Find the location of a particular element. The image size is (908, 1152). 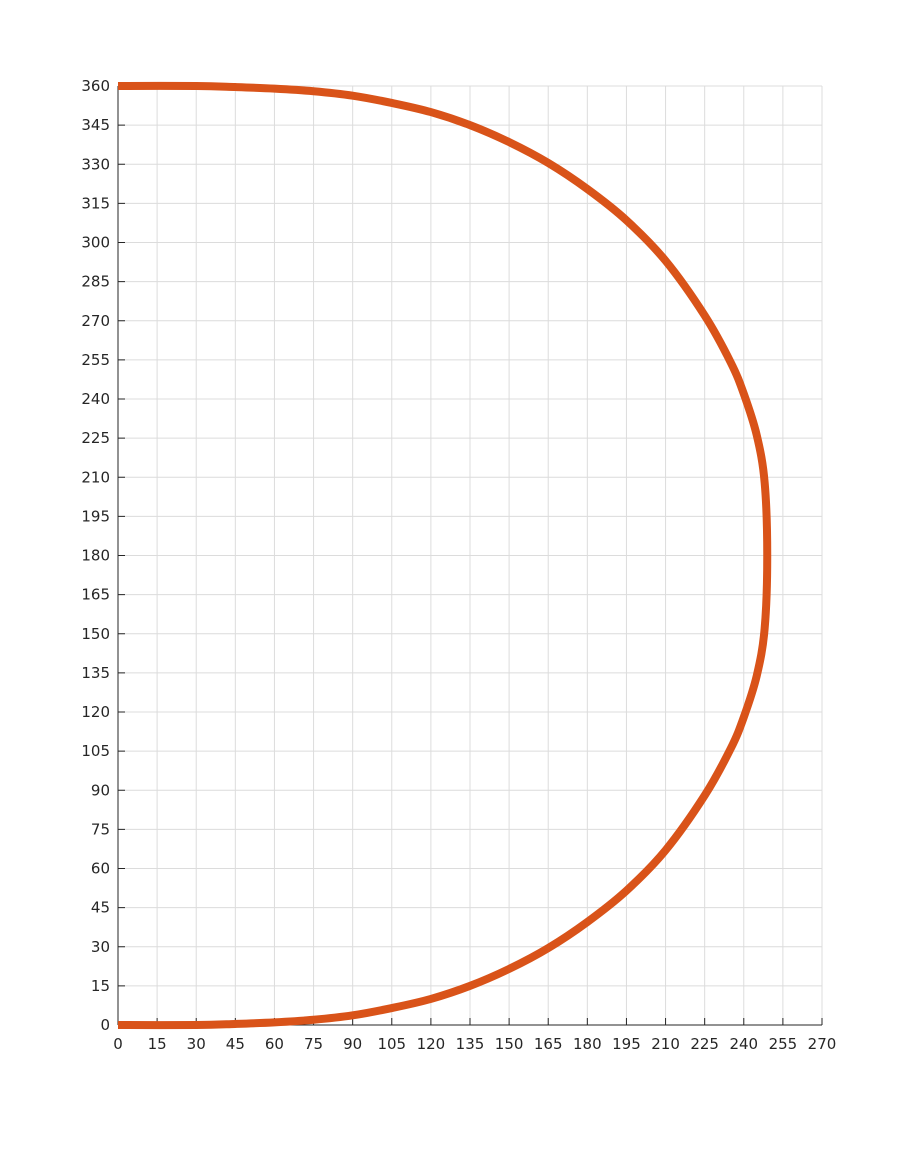

x-tick-label: 210 is located at coordinates (665, 1044).